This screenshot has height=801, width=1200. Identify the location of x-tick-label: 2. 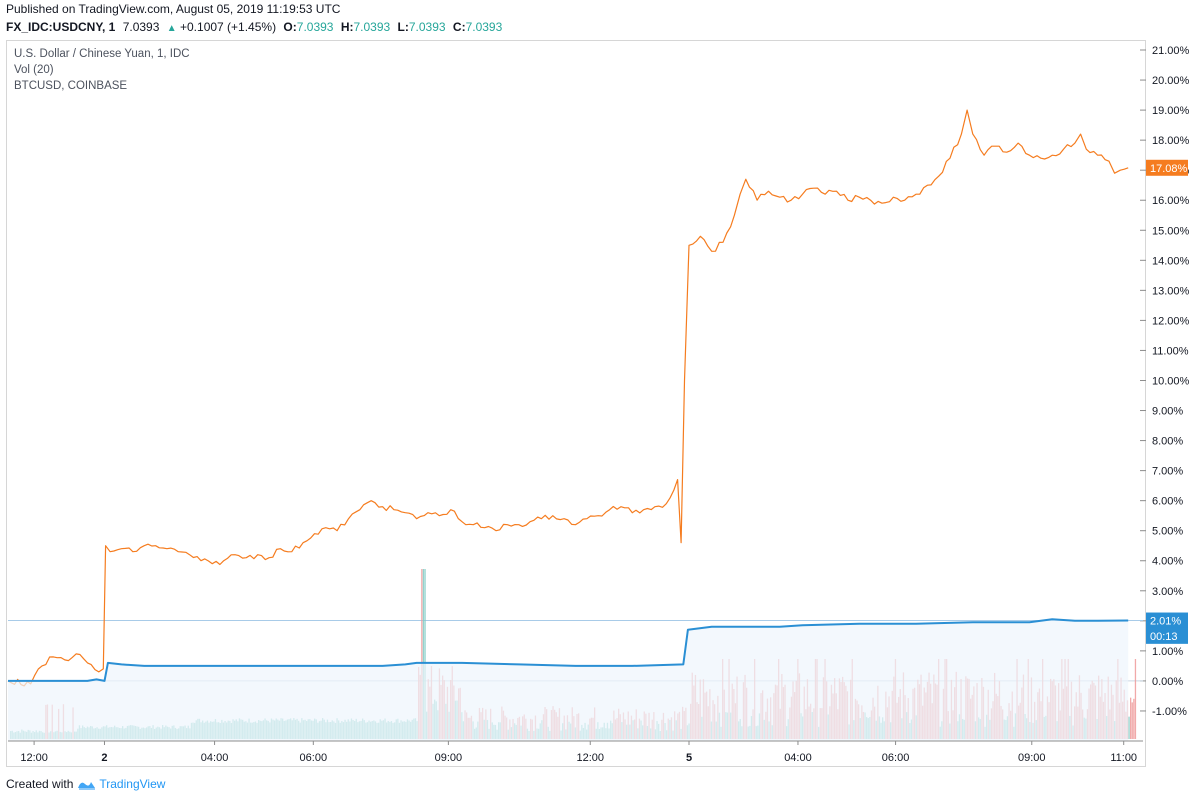
(104, 758).